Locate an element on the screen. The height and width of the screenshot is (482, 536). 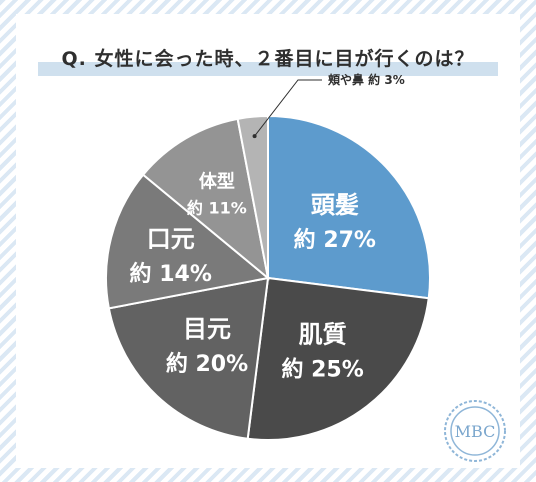
title-block: Q. 女性に会った時、２番目に目が行くのは？ is located at coordinates (268, 64).